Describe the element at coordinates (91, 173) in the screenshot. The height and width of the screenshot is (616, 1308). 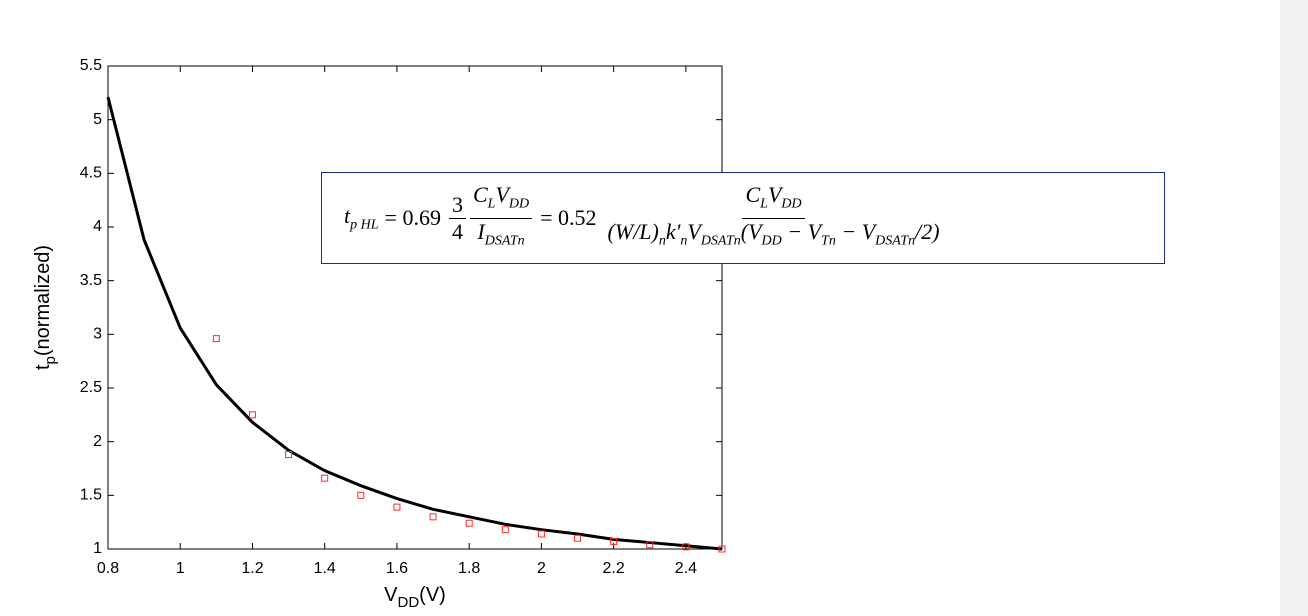
I see `y-tick-label: 4.5` at that location.